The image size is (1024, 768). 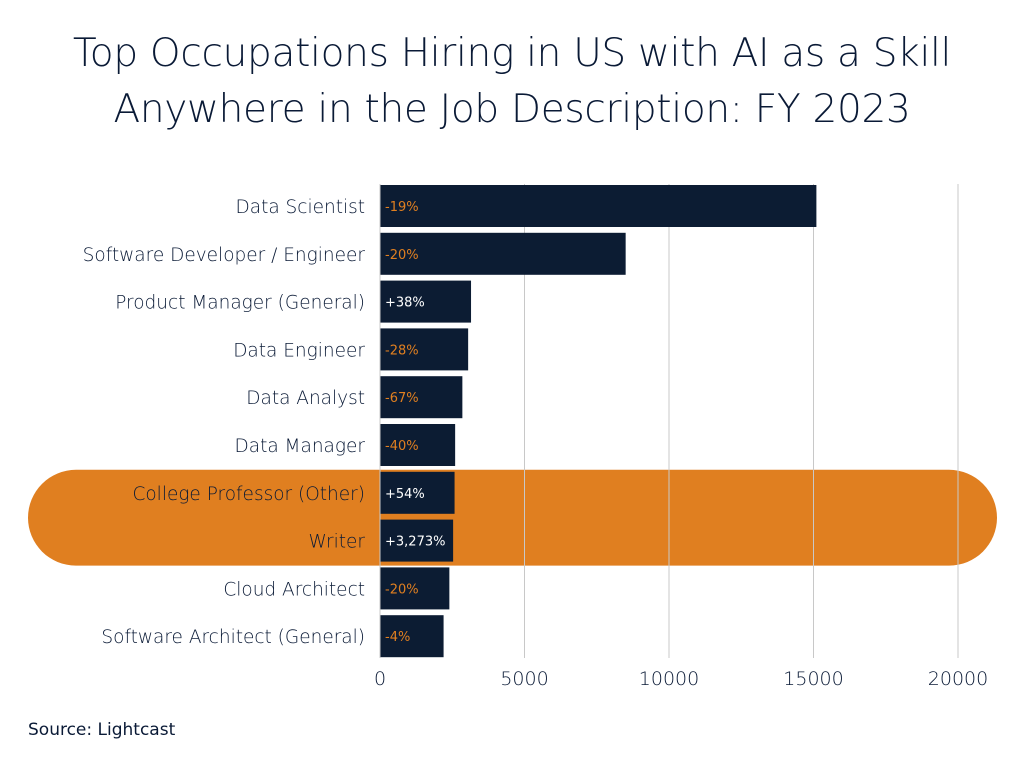 I want to click on bar-label: +38%, so click(x=405, y=303).